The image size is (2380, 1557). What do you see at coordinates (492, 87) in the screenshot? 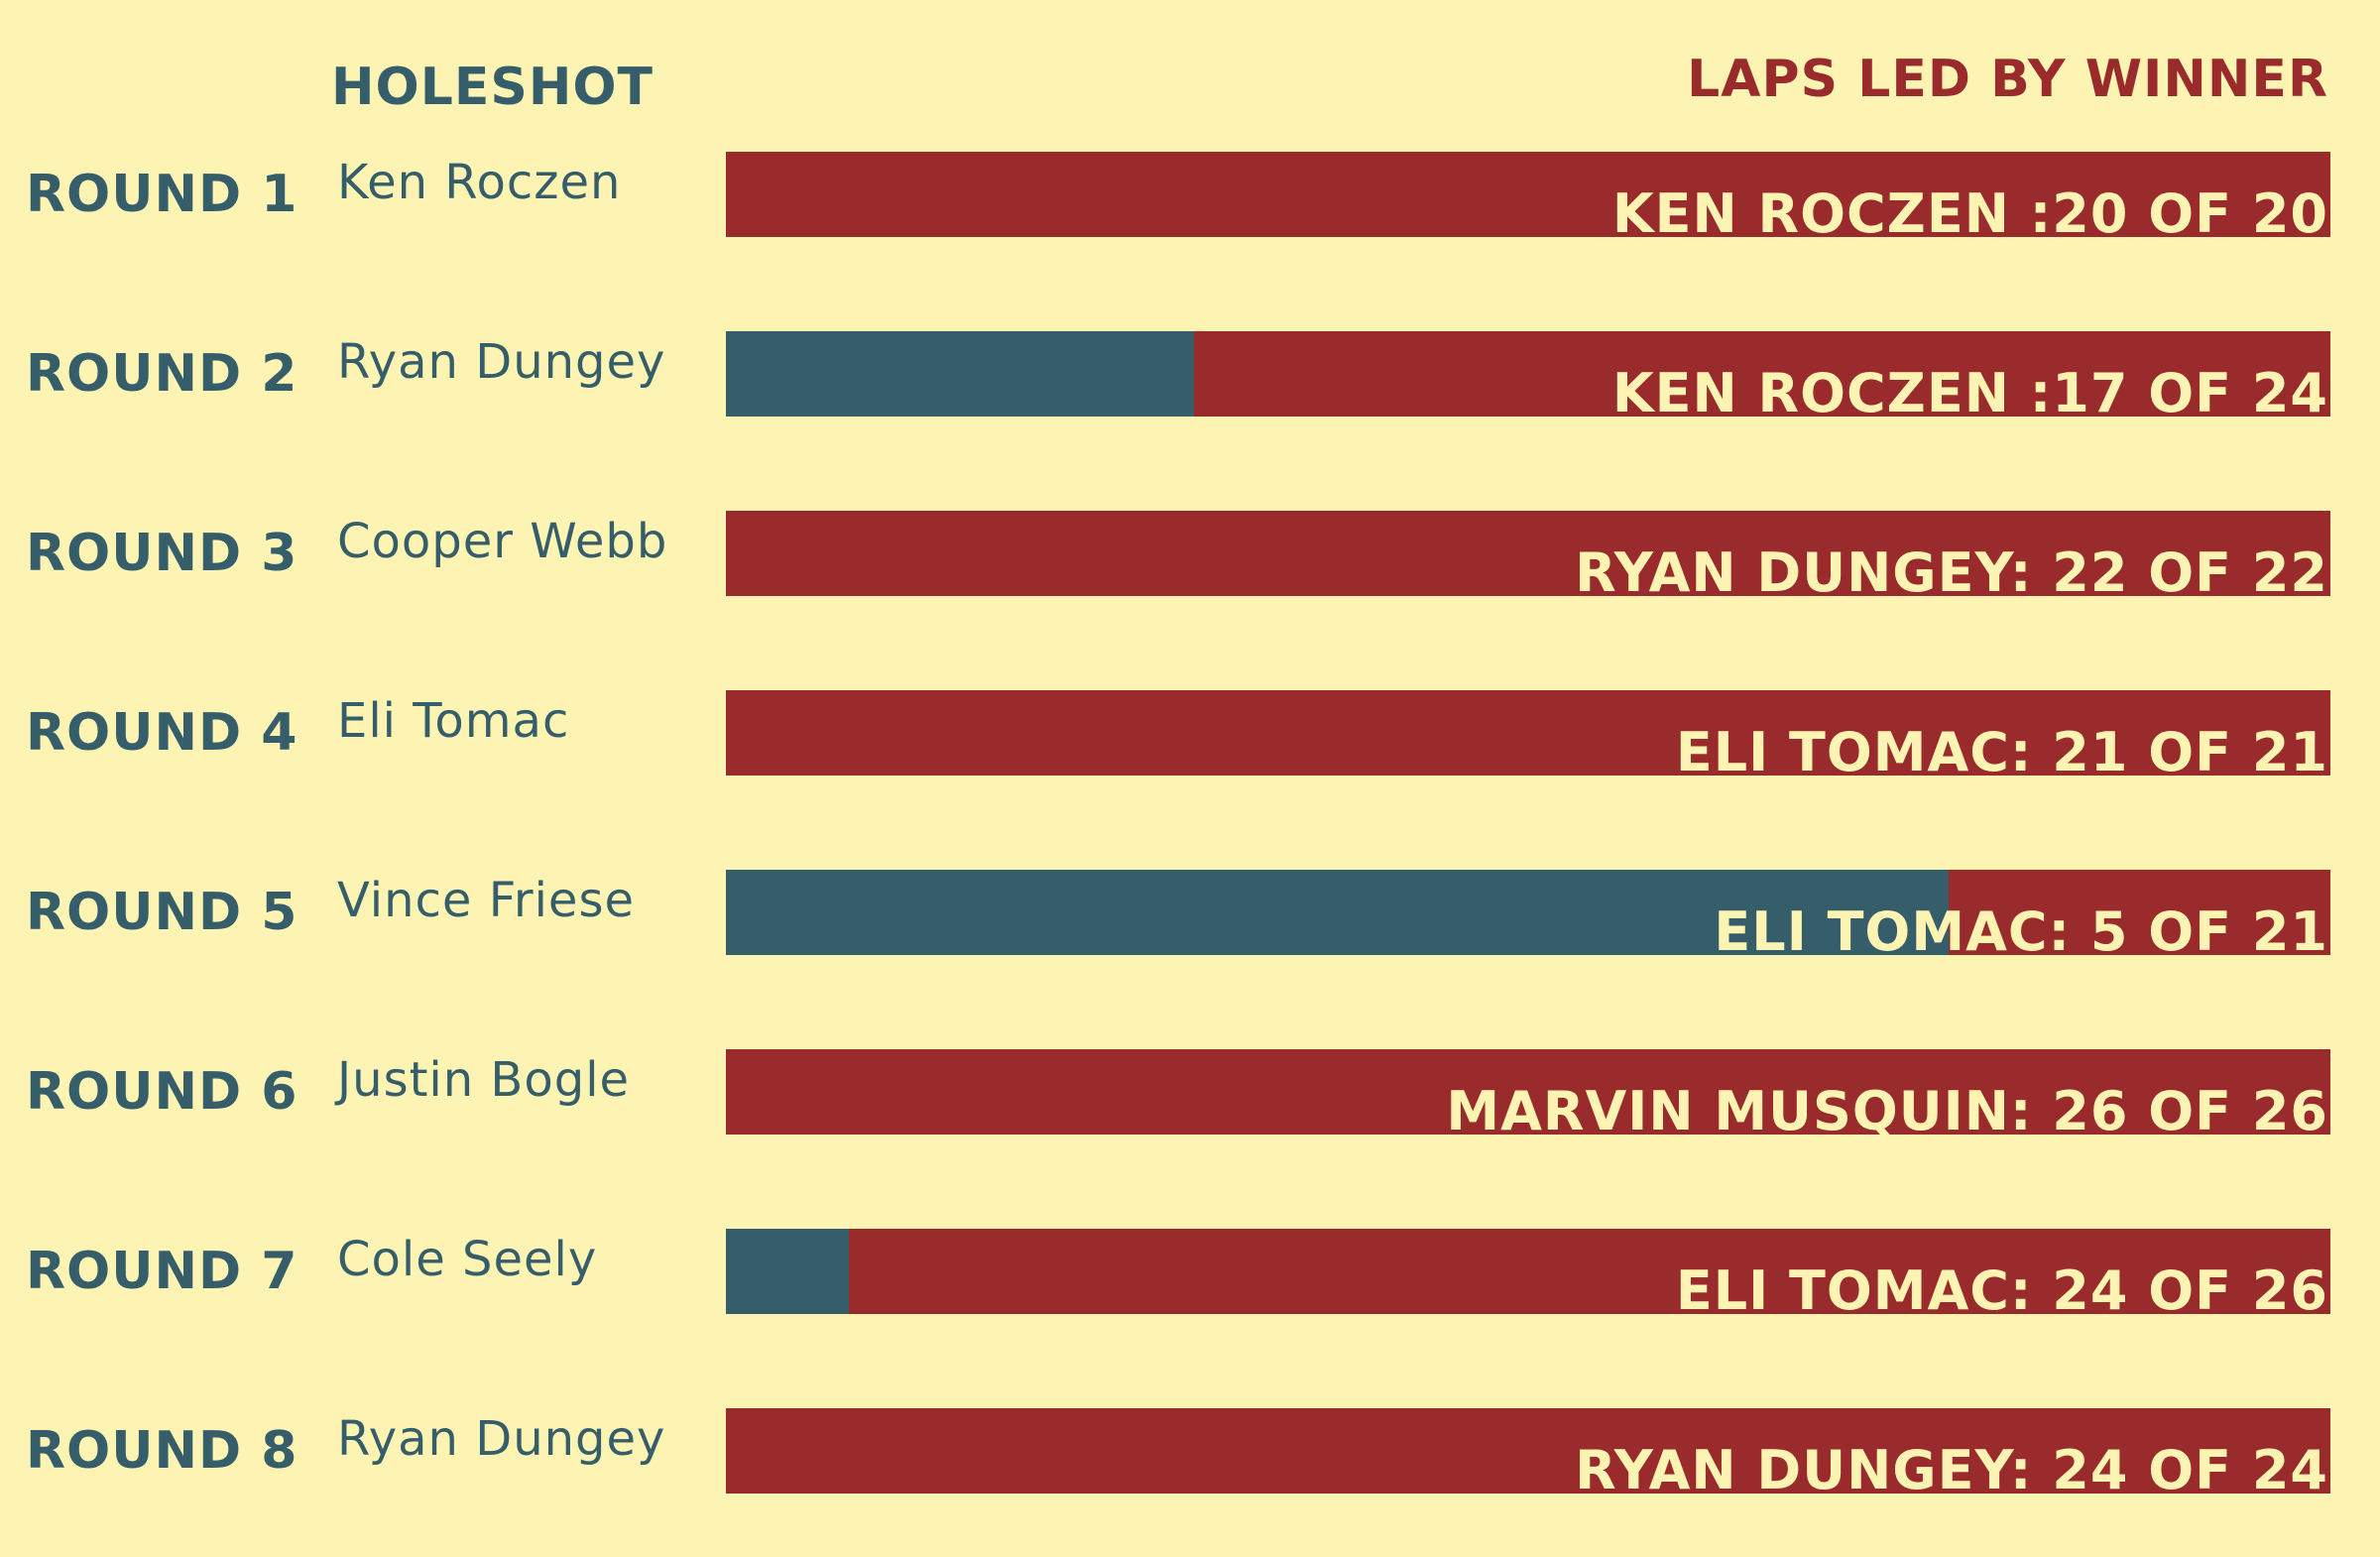
I see `holeshot-header: HOLESHOT` at bounding box center [492, 87].